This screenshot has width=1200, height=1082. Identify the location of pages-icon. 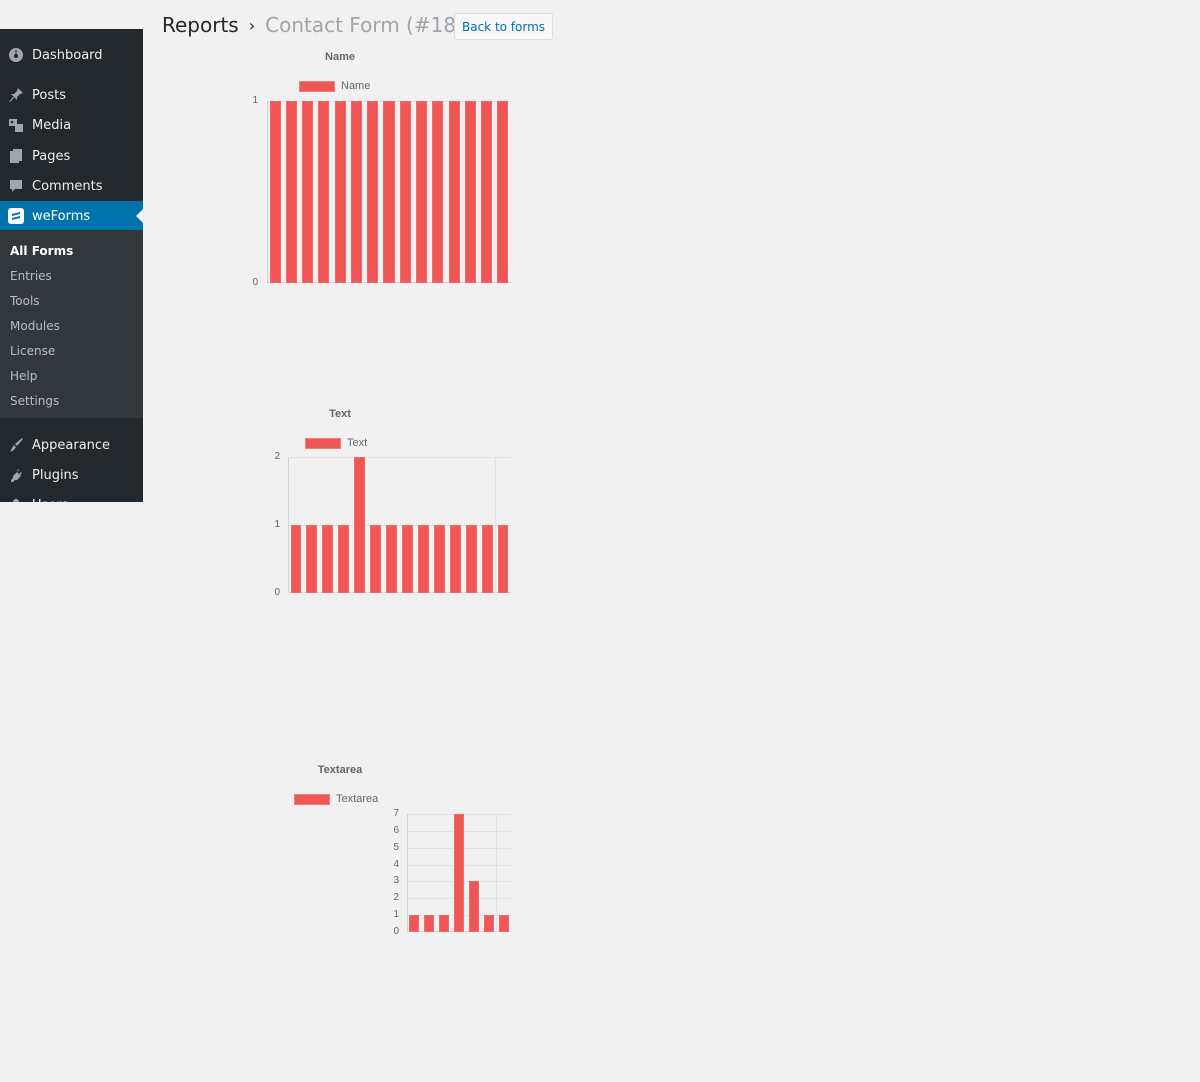
(16, 156).